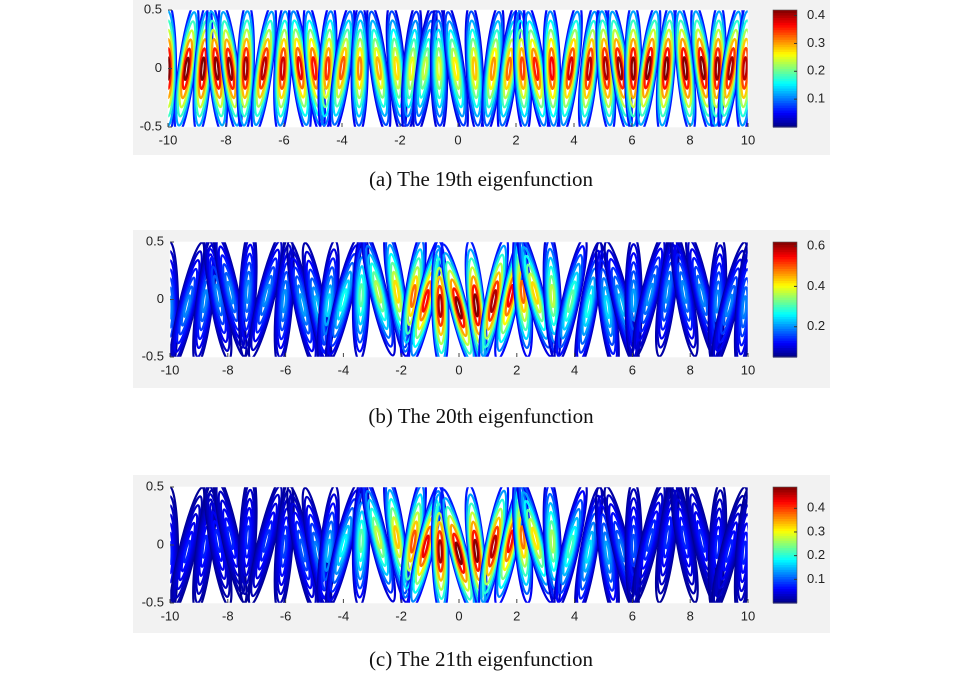  What do you see at coordinates (632, 369) in the screenshot?
I see `x-tick-label: 6` at bounding box center [632, 369].